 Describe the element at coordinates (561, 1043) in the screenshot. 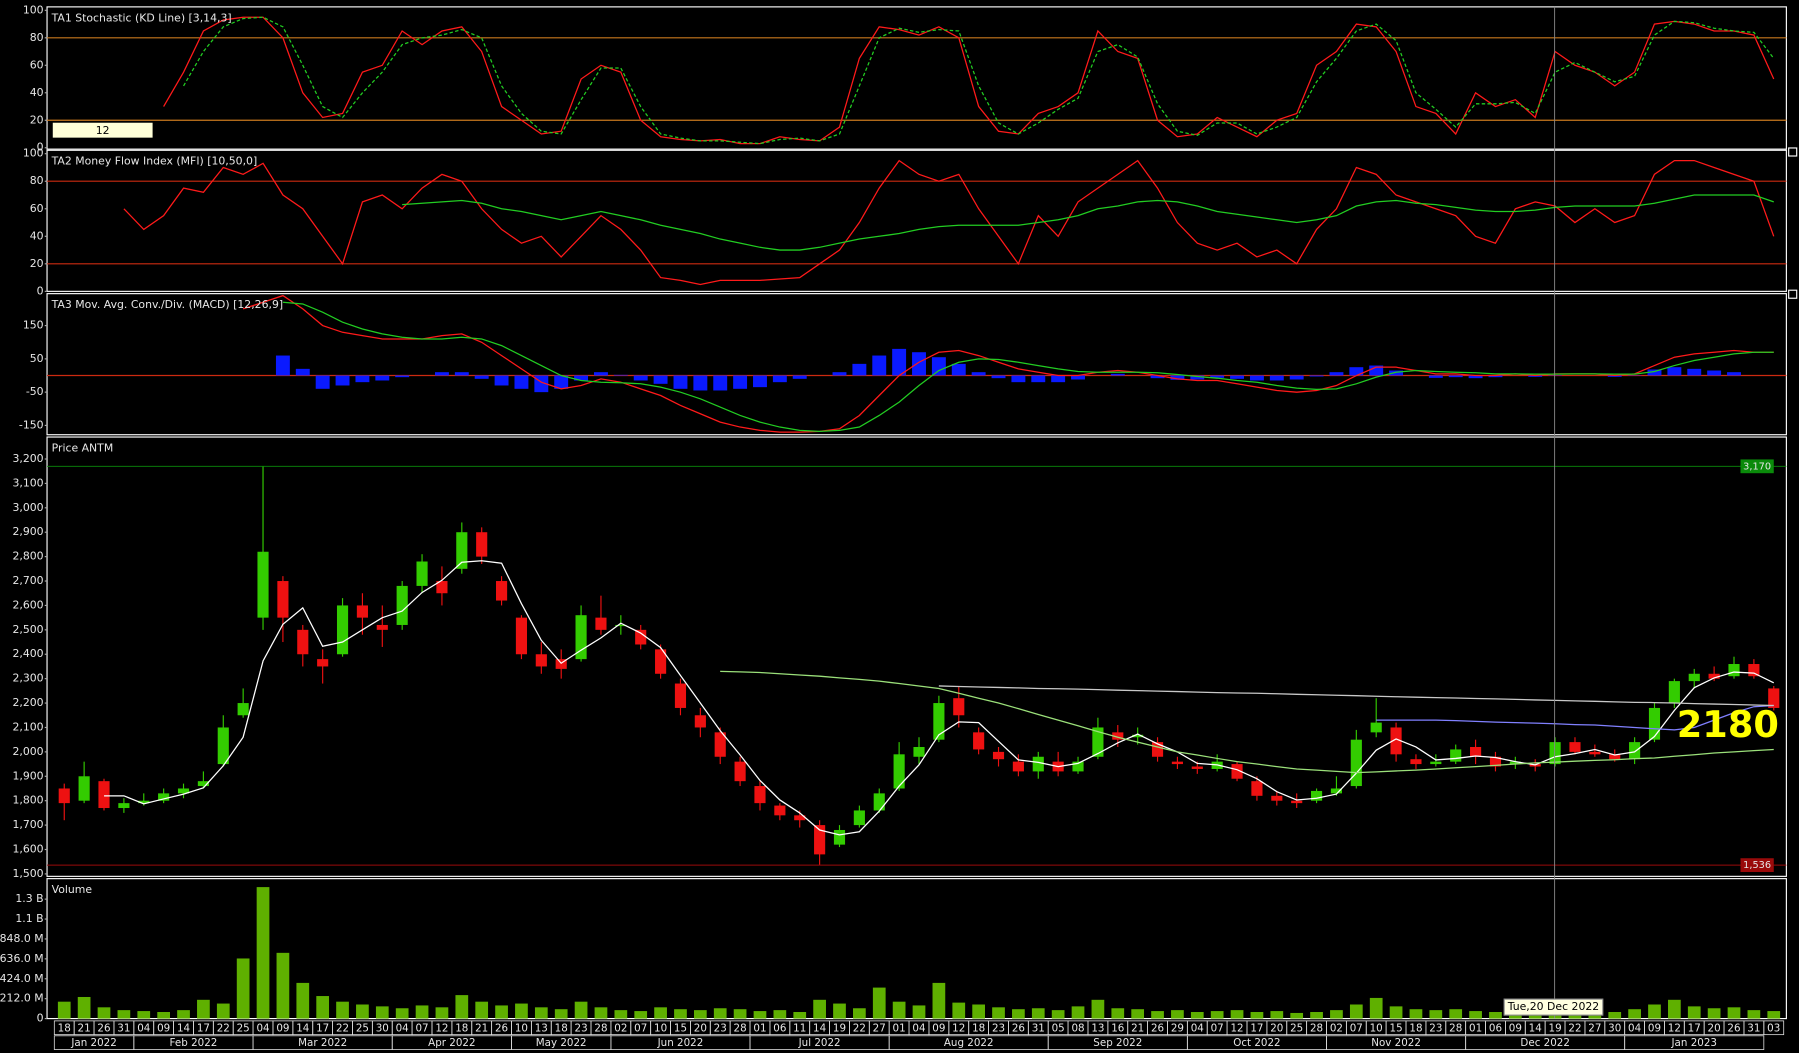

I see `month-label: May 2022` at that location.